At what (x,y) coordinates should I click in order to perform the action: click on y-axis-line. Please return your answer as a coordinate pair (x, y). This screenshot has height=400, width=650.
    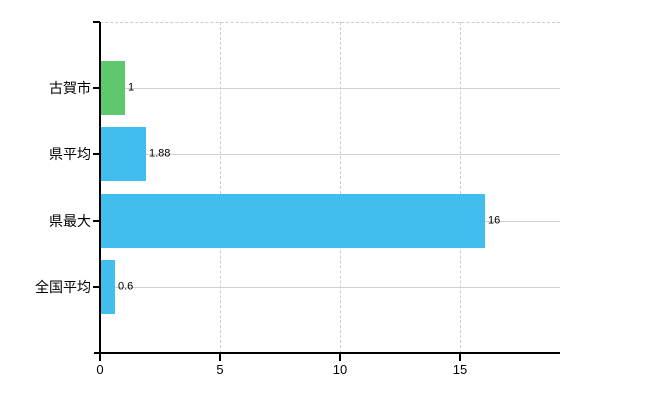
    Looking at the image, I should click on (100, 187).